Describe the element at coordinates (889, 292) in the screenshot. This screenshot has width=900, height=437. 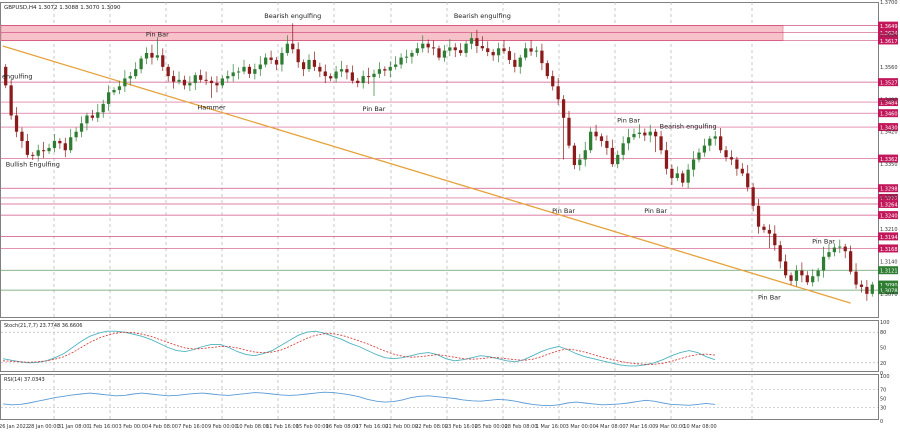
I see `price-label: 1.3078` at that location.